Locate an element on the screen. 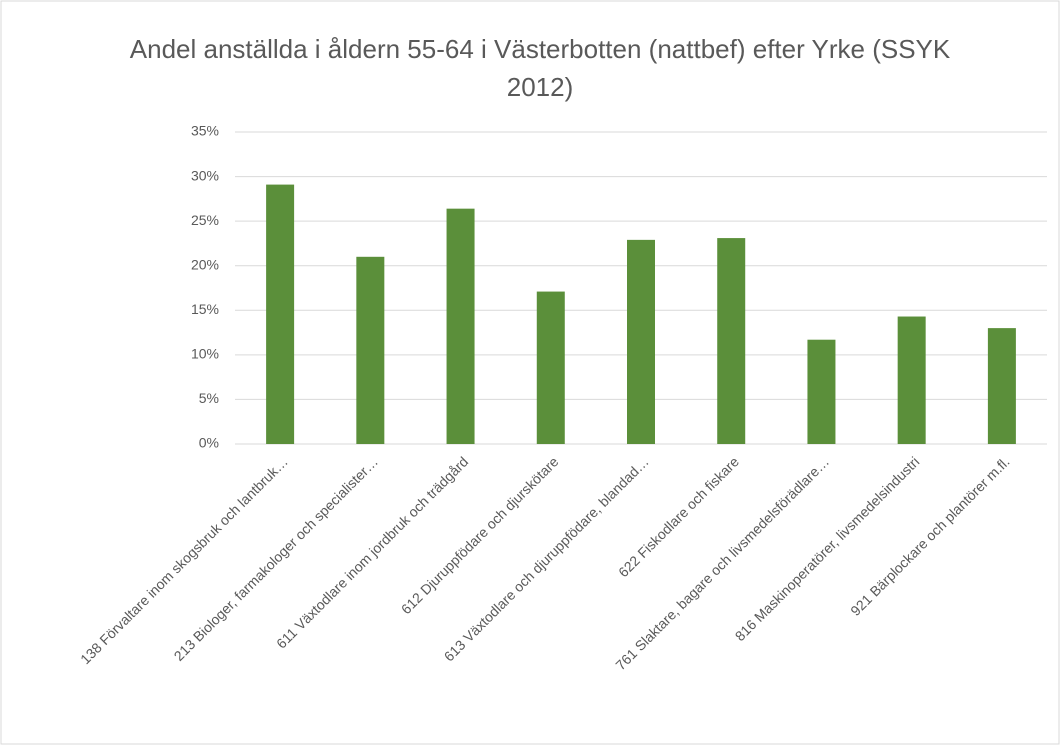 Image resolution: width=1062 pixels, height=747 pixels. x-tick-label: 816 Maskinoperatörer, livsmedelsindustri is located at coordinates (827, 548).